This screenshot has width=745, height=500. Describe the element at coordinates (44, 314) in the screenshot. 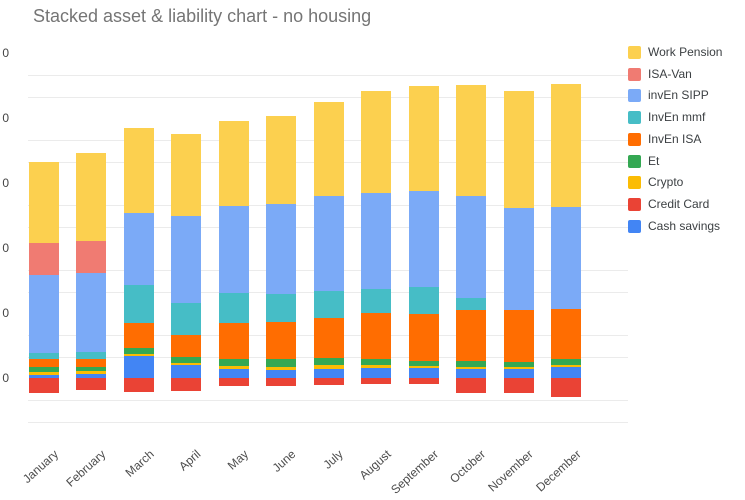

I see `bar-segment-inven-sipp-january` at that location.